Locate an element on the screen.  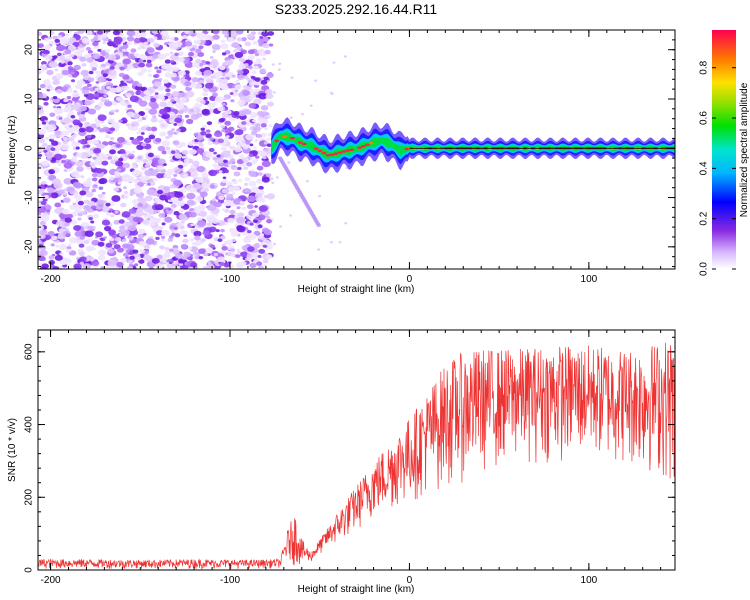
colorbar-tick-label: 0.6 is located at coordinates (704, 118).